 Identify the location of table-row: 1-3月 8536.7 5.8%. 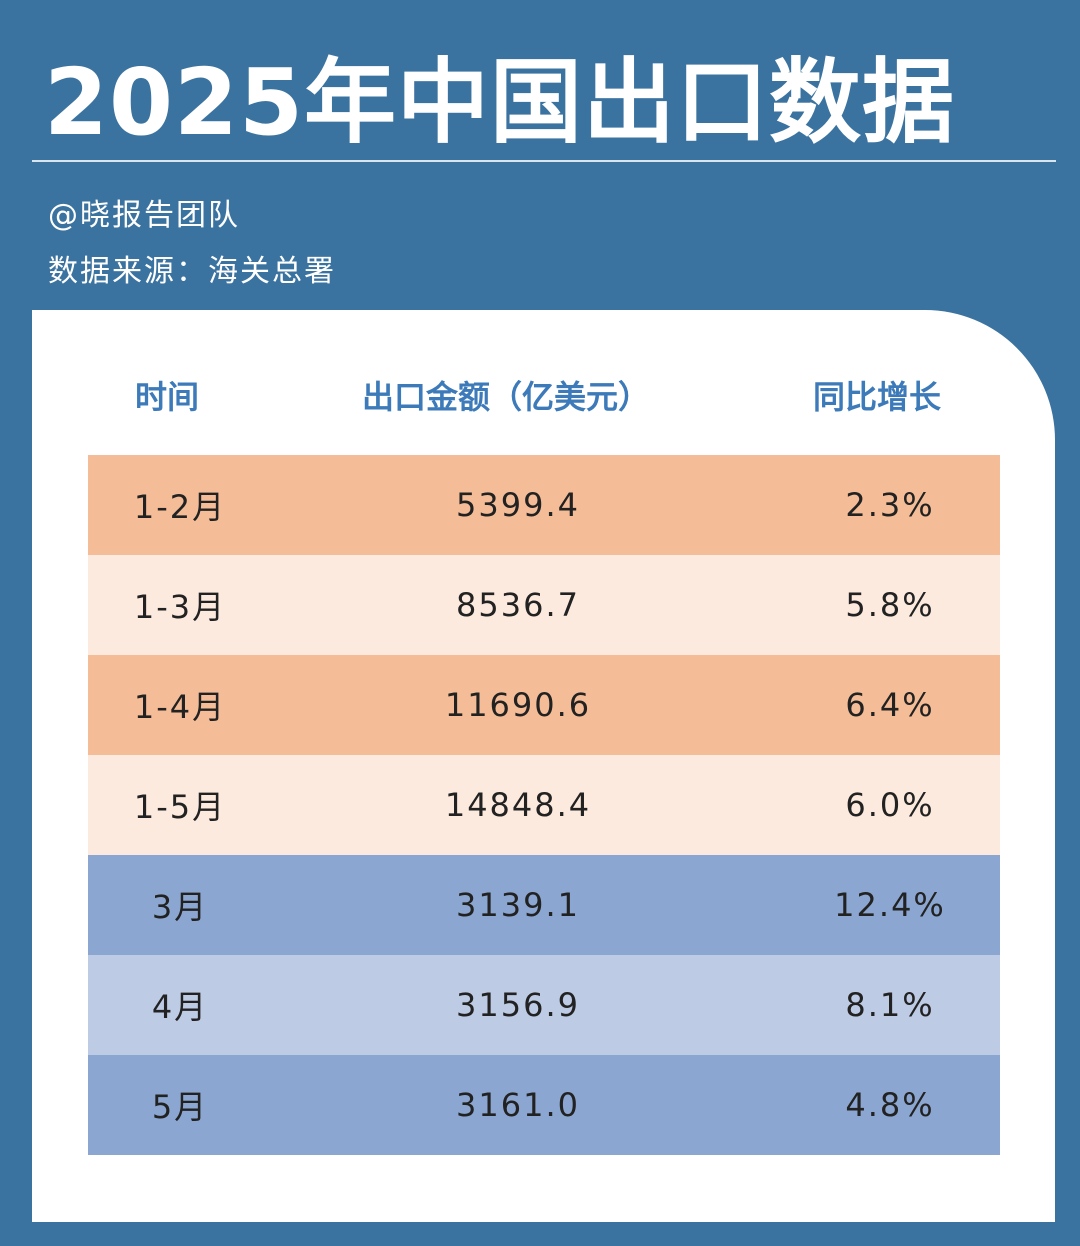
(544, 605).